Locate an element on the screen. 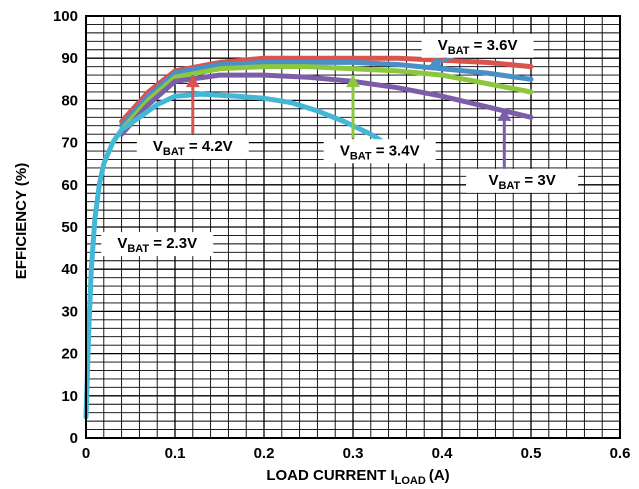  y-tick-label: 0 is located at coordinates (74, 438).